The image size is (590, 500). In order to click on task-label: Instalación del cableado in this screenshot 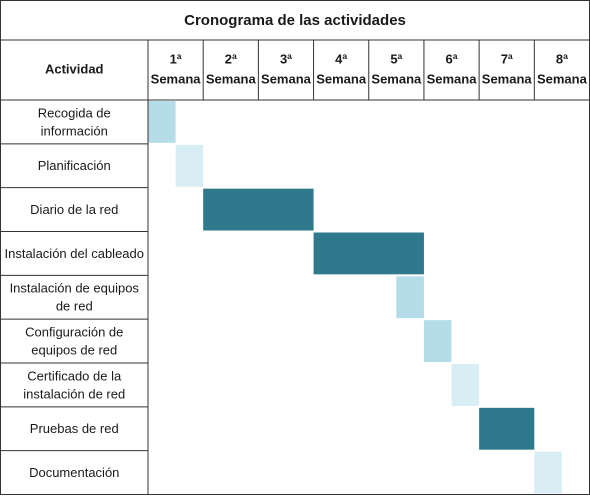, I will do `click(75, 253)`.